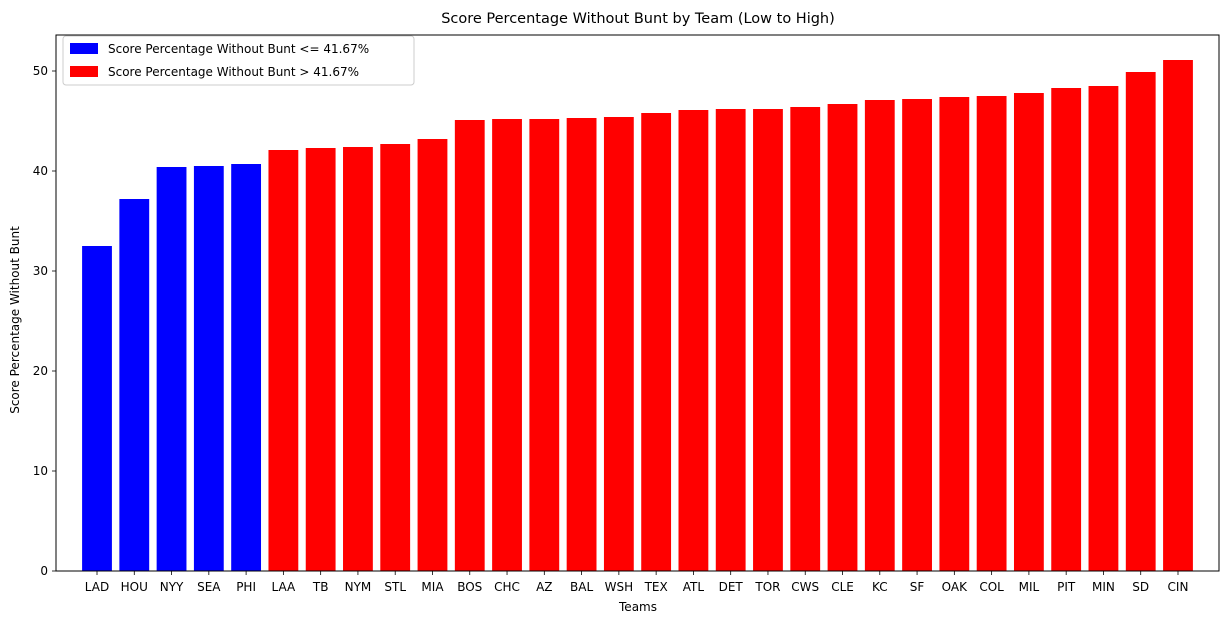  Describe the element at coordinates (842, 337) in the screenshot. I see `bar-cle` at that location.